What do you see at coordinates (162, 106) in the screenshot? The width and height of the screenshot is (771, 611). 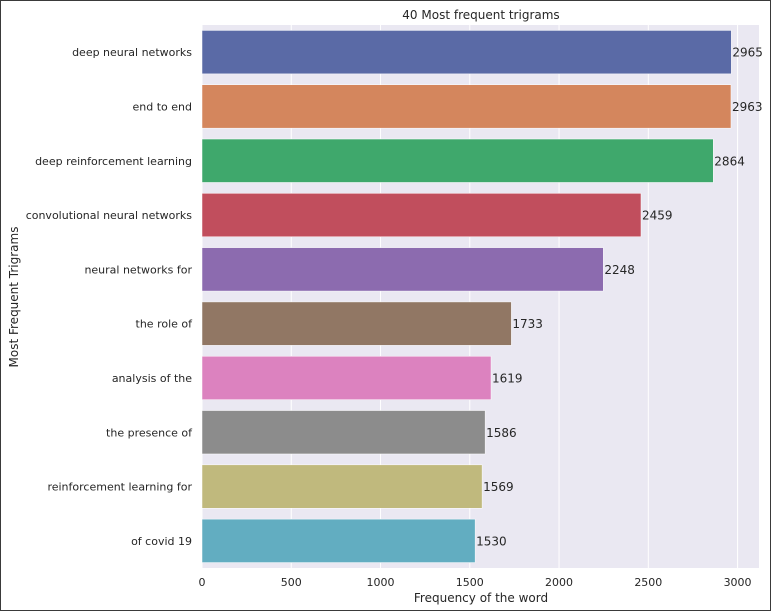 I see `category-label: end to end` at bounding box center [162, 106].